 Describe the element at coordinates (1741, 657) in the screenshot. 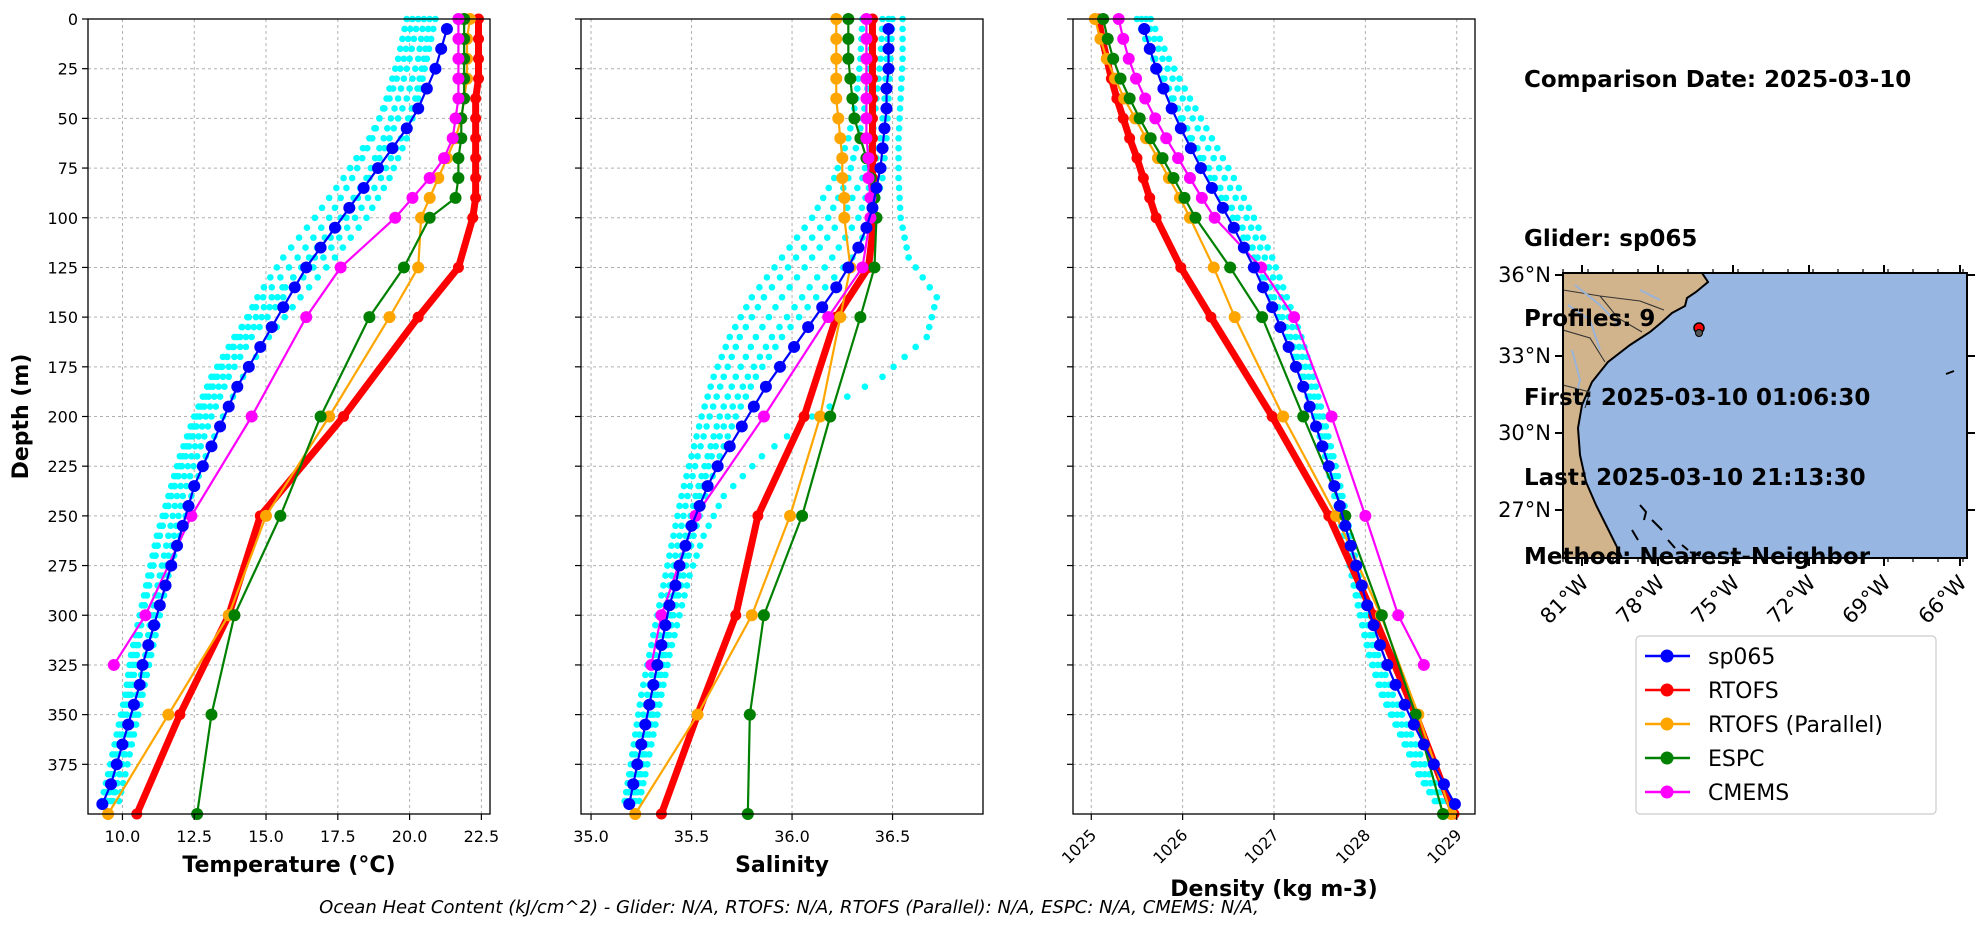

I see `legend-sp065-label: sp065` at that location.